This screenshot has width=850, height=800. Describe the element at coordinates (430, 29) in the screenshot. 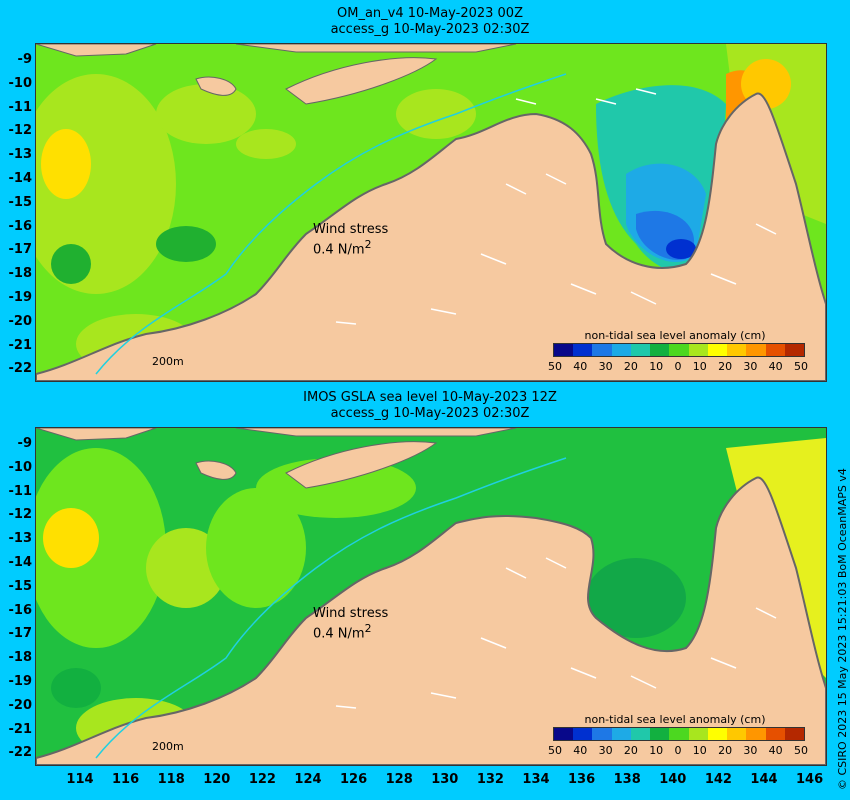

I see `panel-1-title-line2: access_g 10-May-2023 02:30Z` at that location.